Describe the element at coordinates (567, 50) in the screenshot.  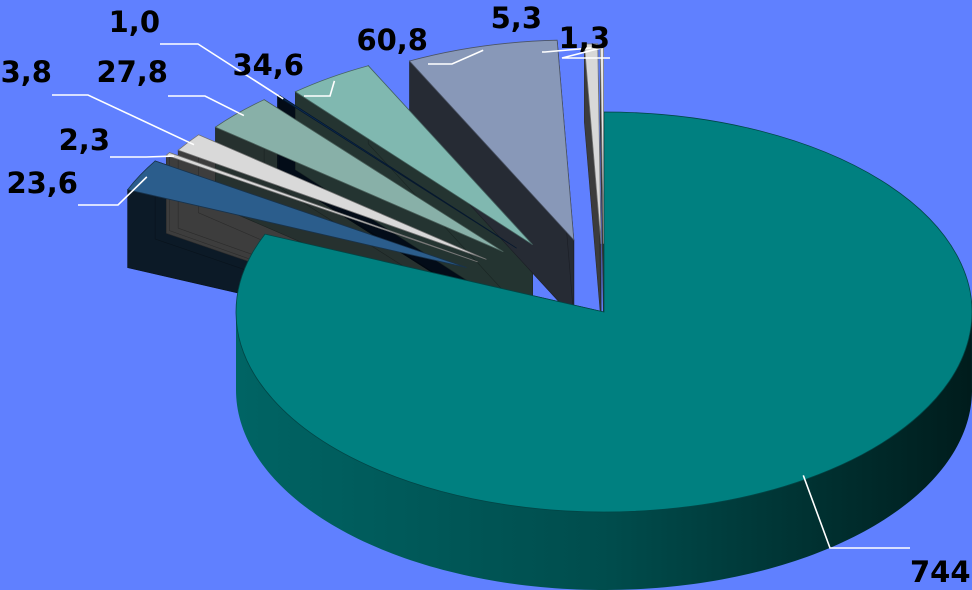
I see `pie-slice-9-leader-line` at that location.